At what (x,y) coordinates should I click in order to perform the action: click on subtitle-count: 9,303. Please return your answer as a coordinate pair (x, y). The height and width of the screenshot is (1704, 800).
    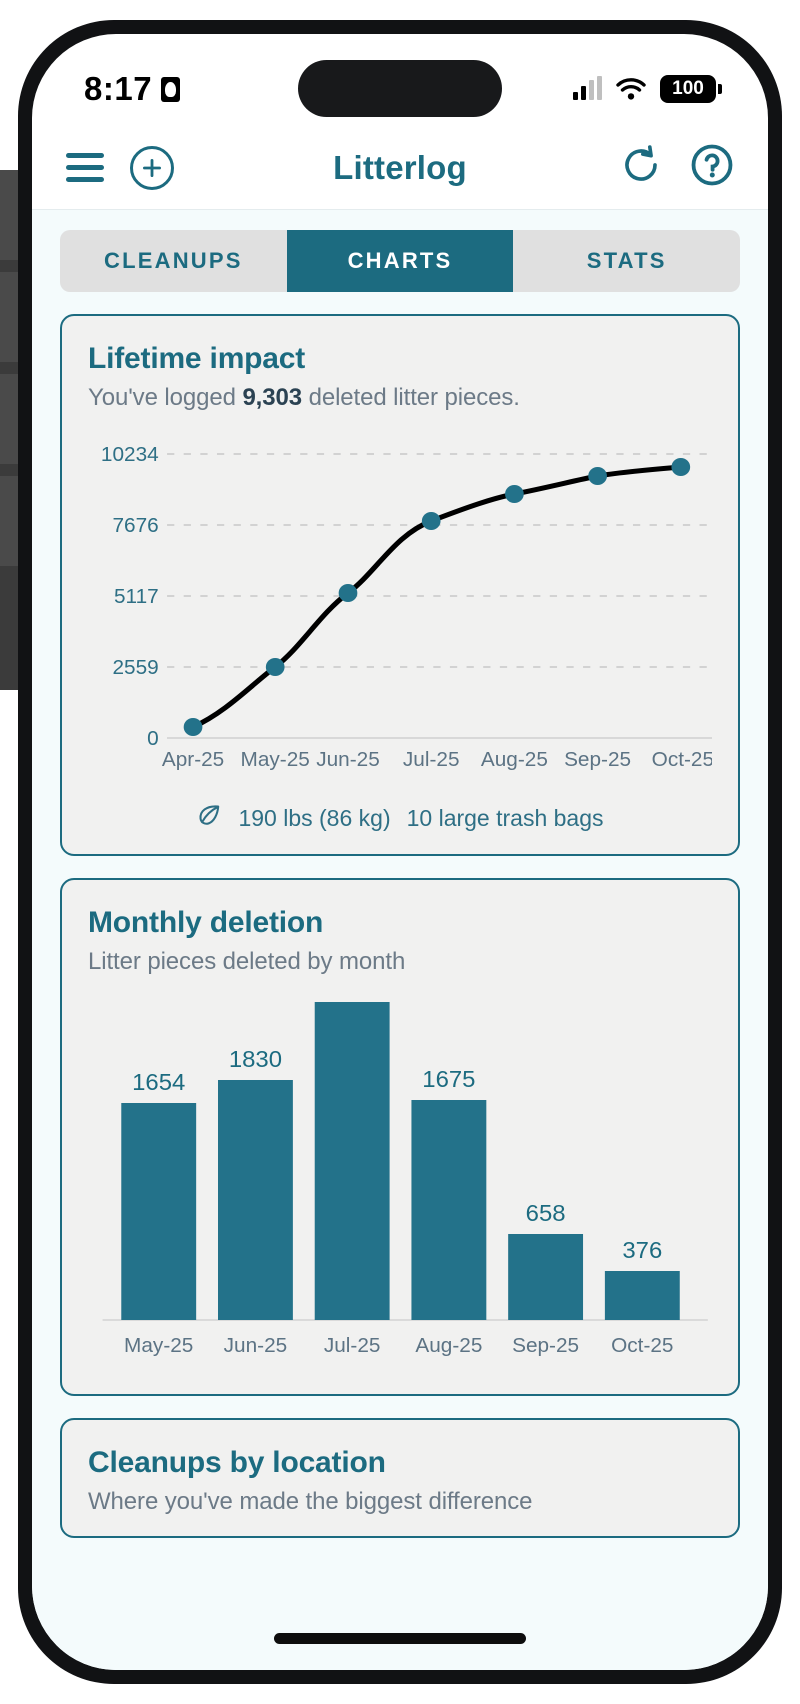
    Looking at the image, I should click on (272, 397).